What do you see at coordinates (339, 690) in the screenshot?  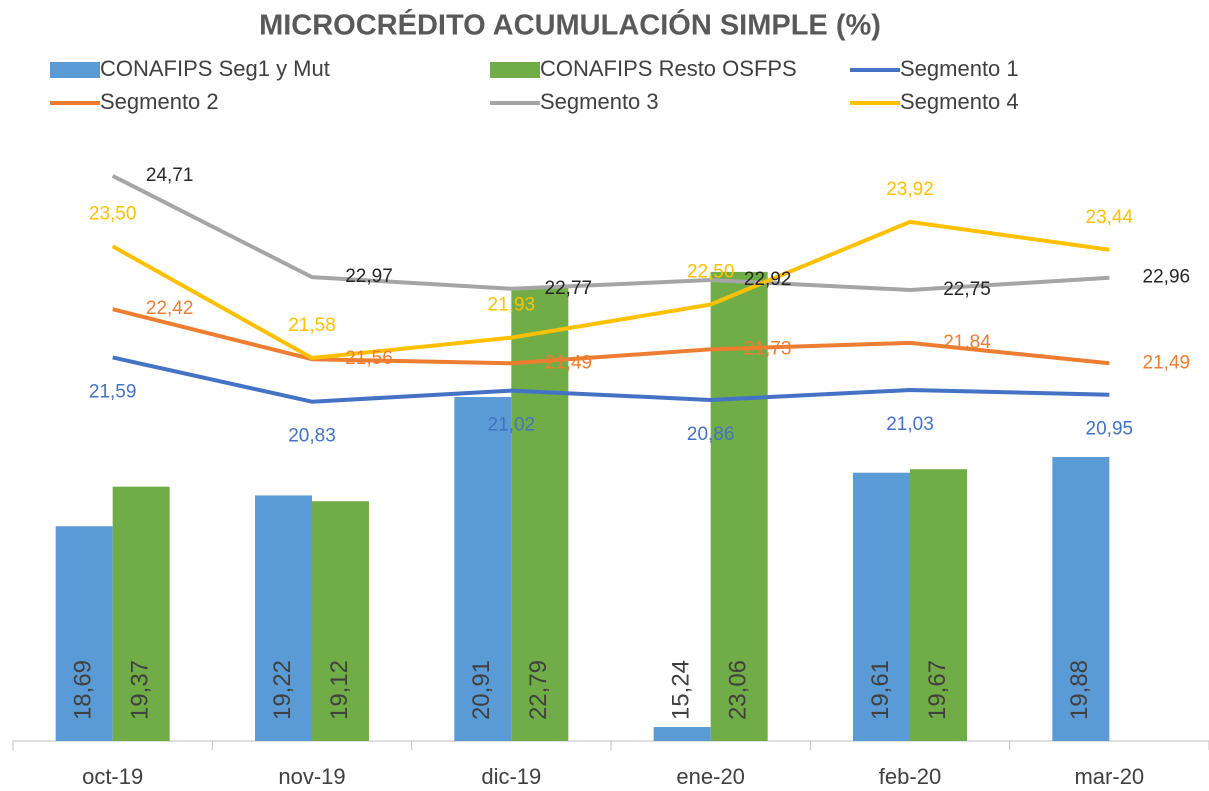 I see `bar-value-label: 19,12` at bounding box center [339, 690].